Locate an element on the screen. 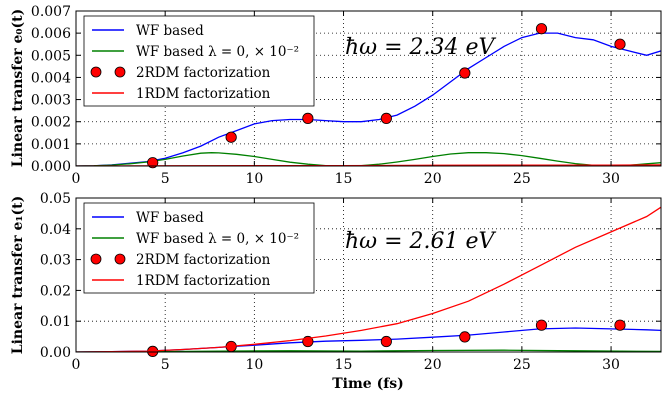 This screenshot has height=397, width=669. y-tick-label: 0.007 is located at coordinates (51, 12).